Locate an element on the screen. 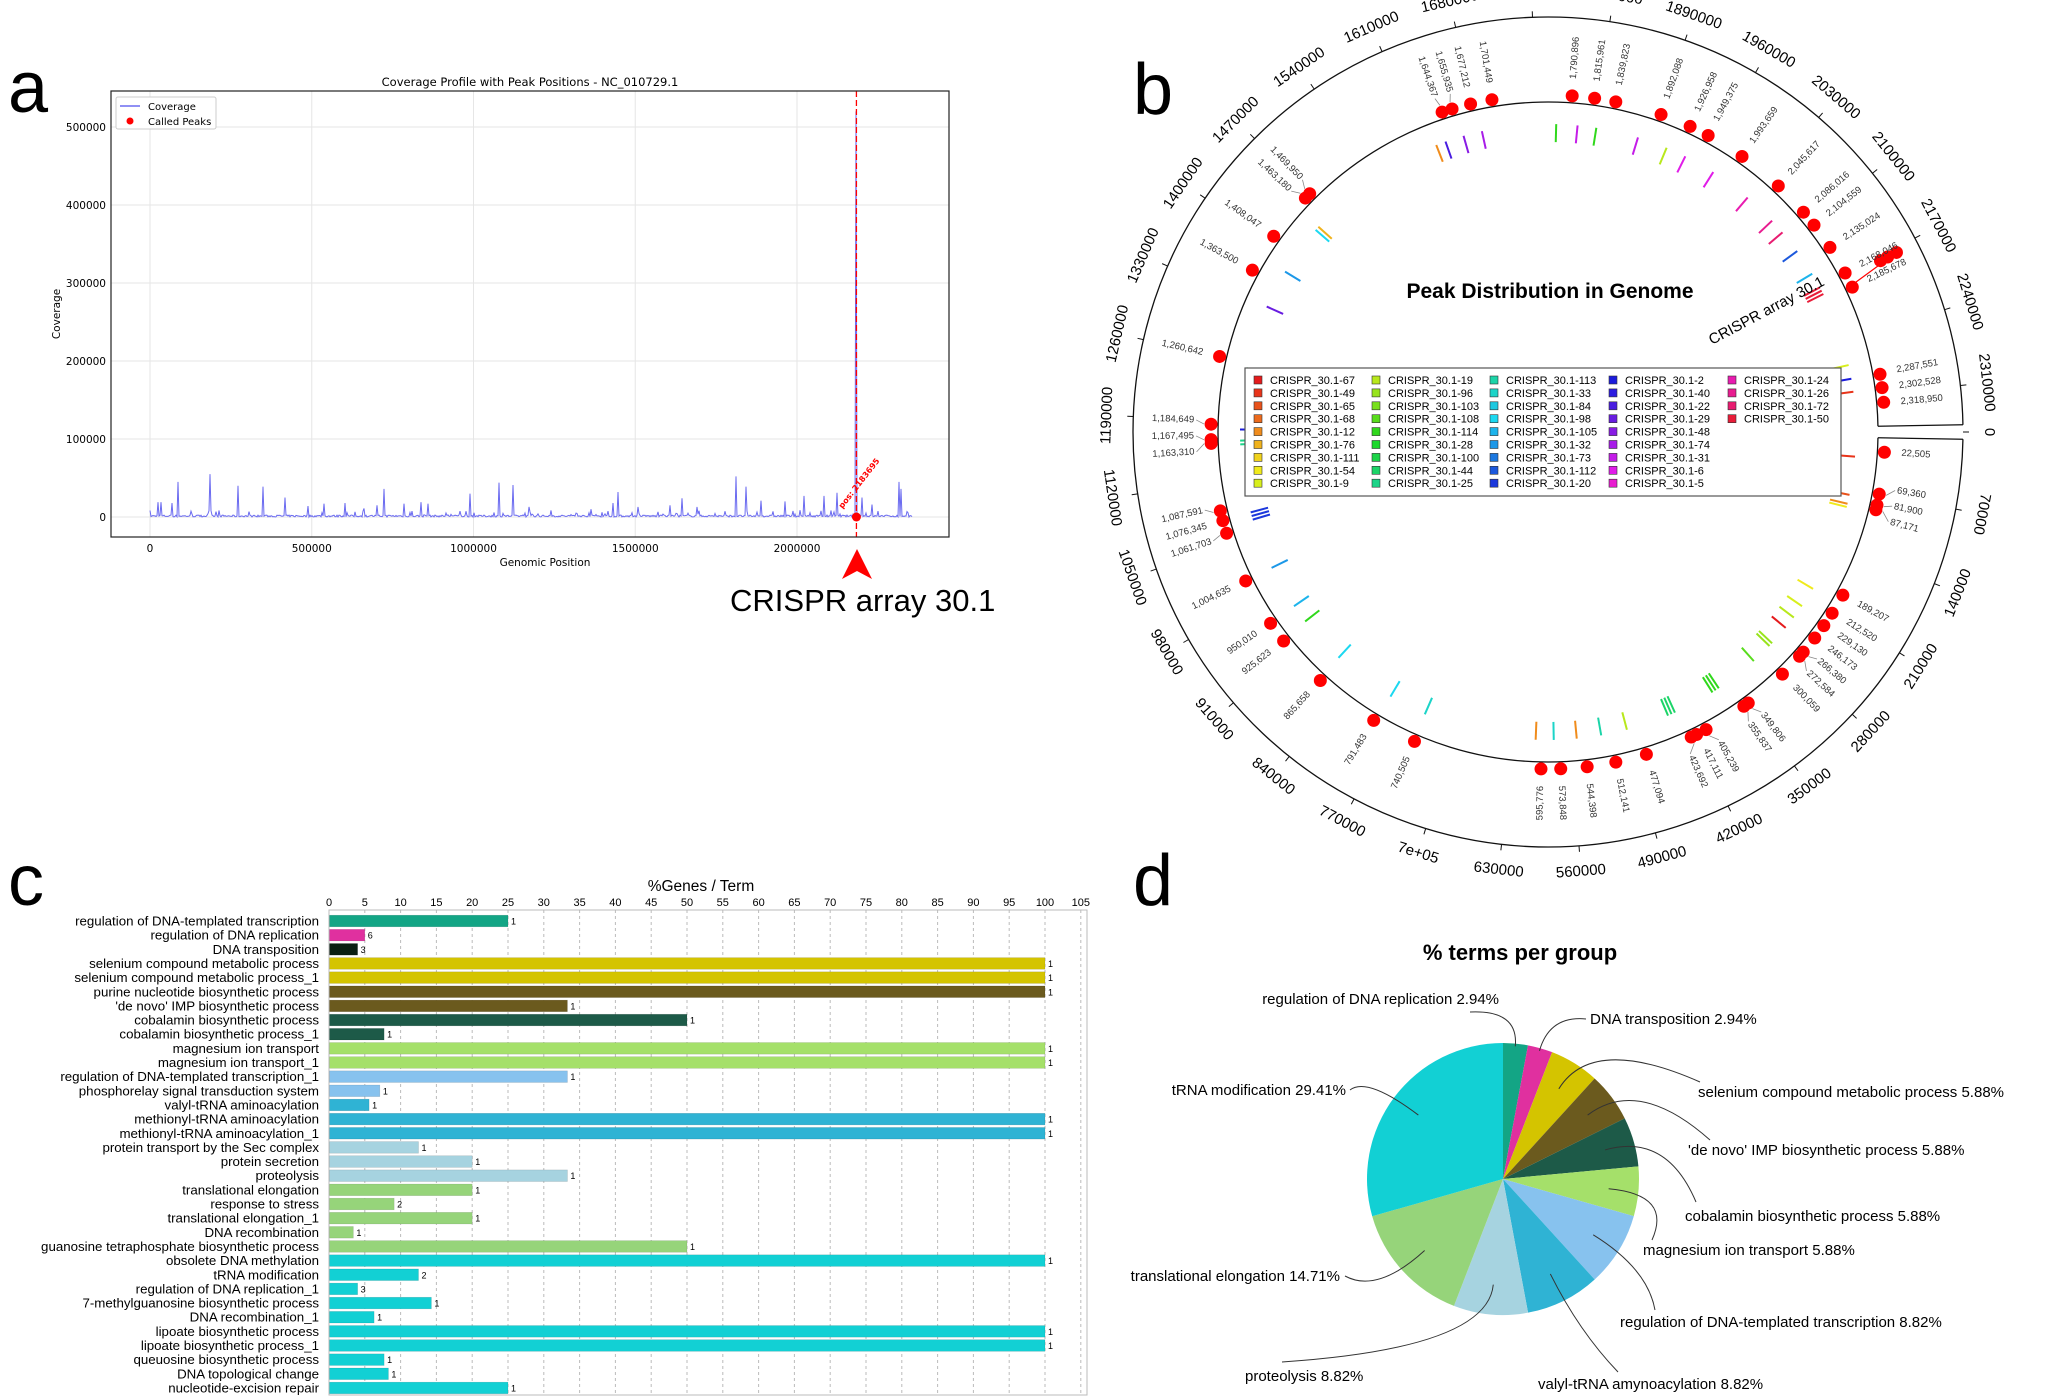 This screenshot has height=1396, width=2048. pie-leader-line is located at coordinates (1624, 1272).